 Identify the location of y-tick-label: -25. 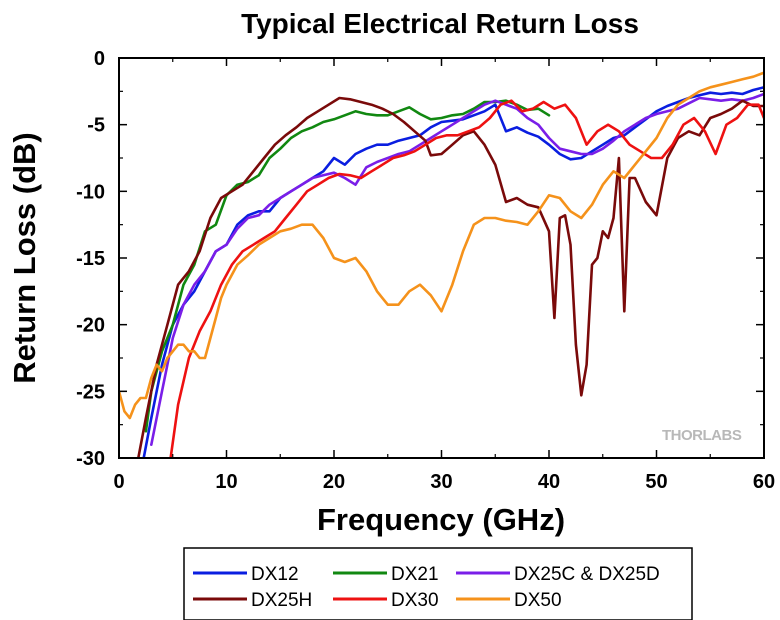
(90, 392).